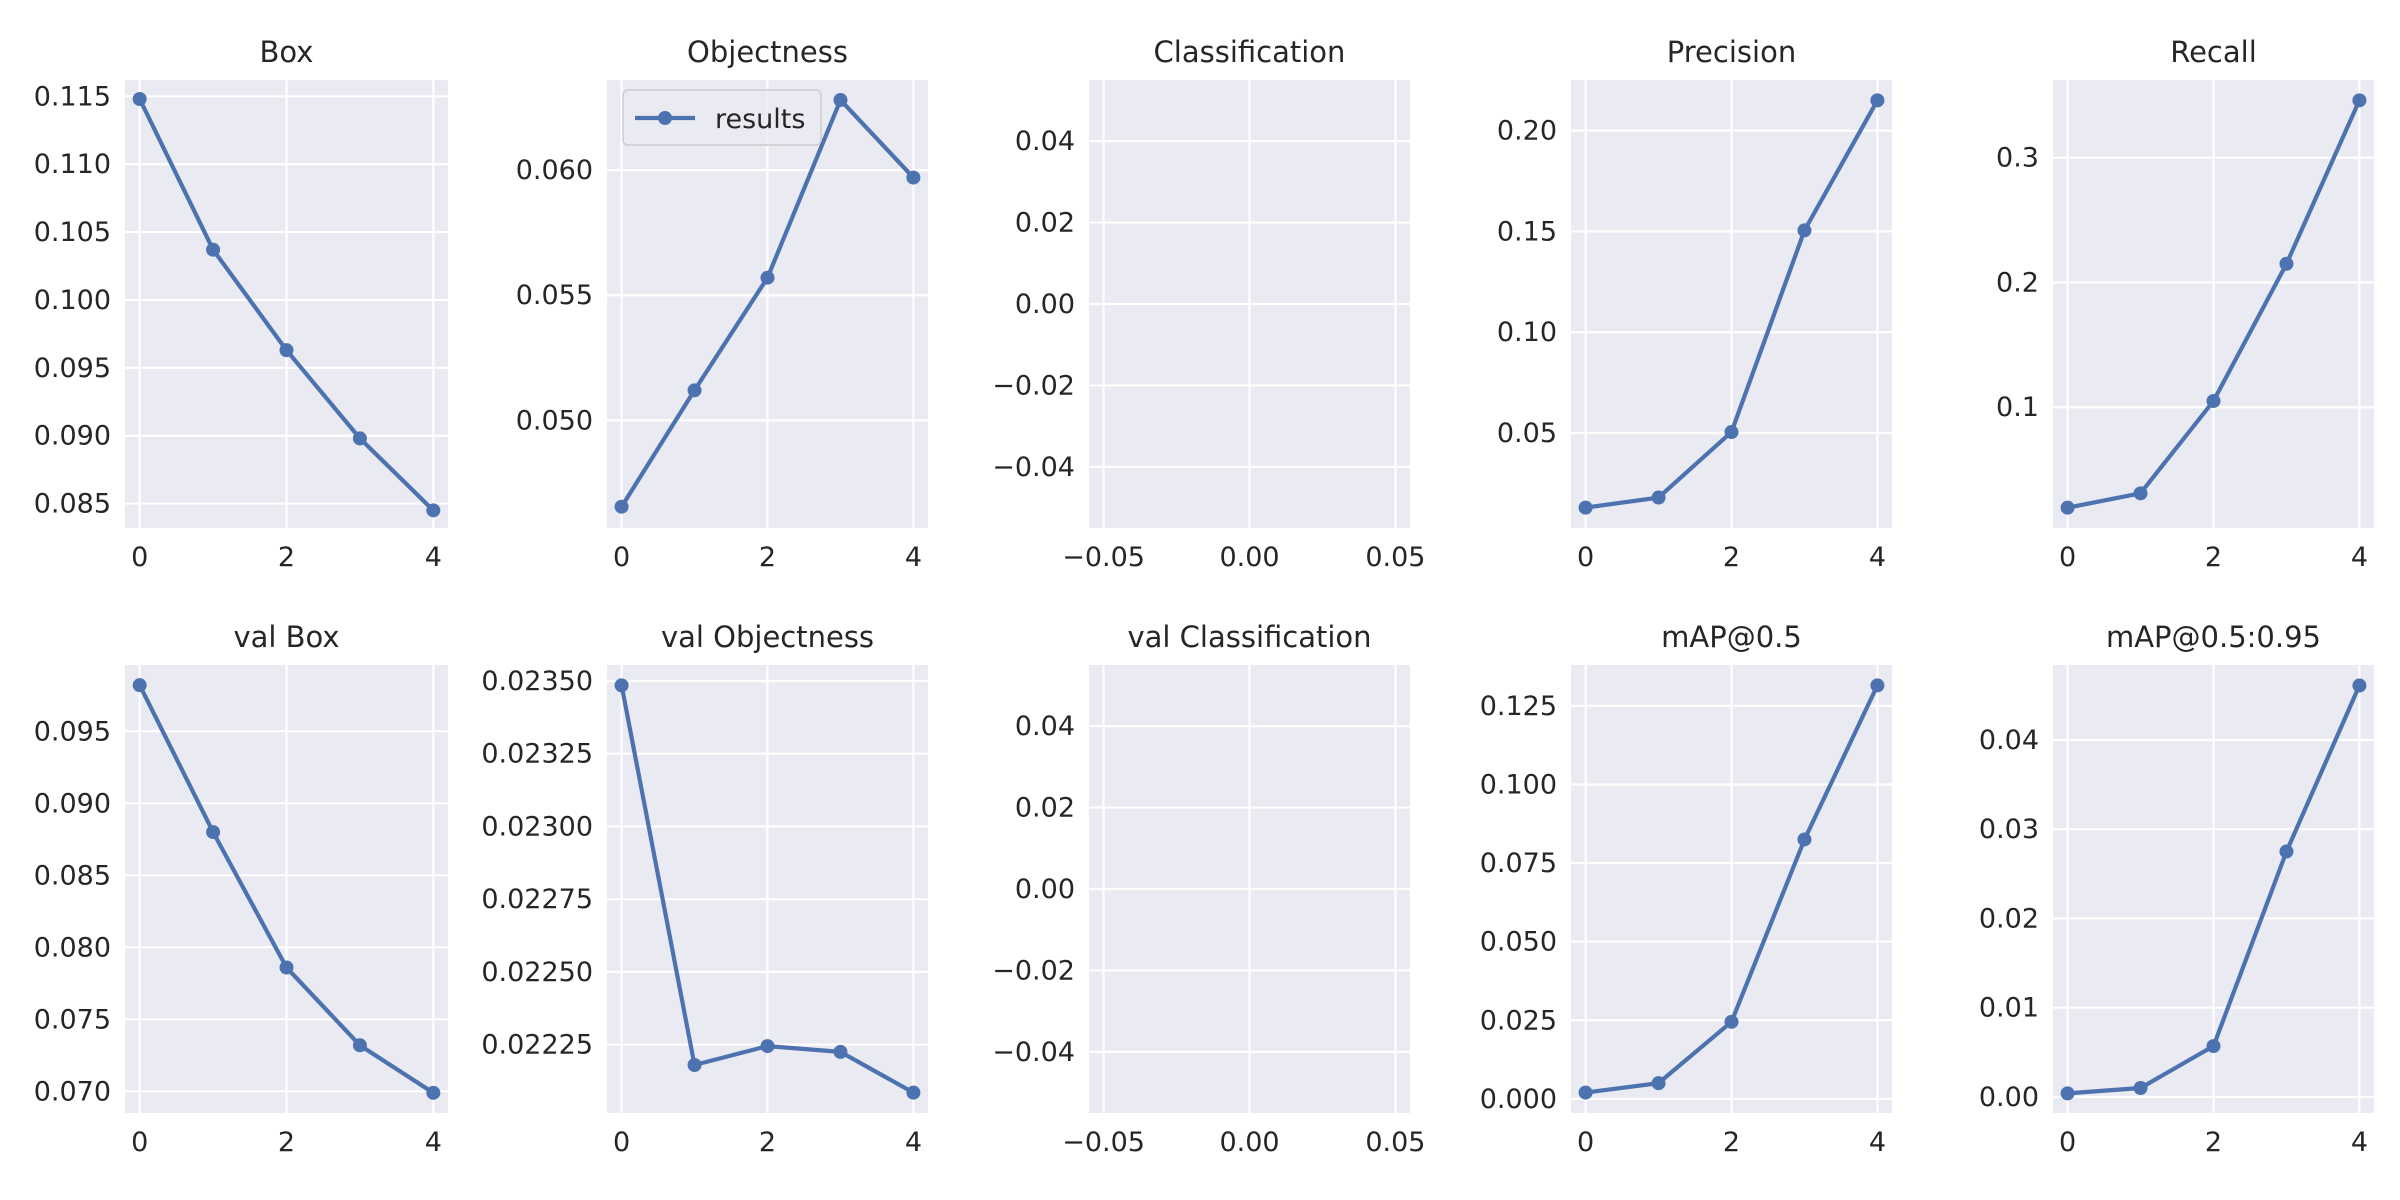 This screenshot has height=1200, width=2400. I want to click on y-tick-label: 0.02350, so click(537, 681).